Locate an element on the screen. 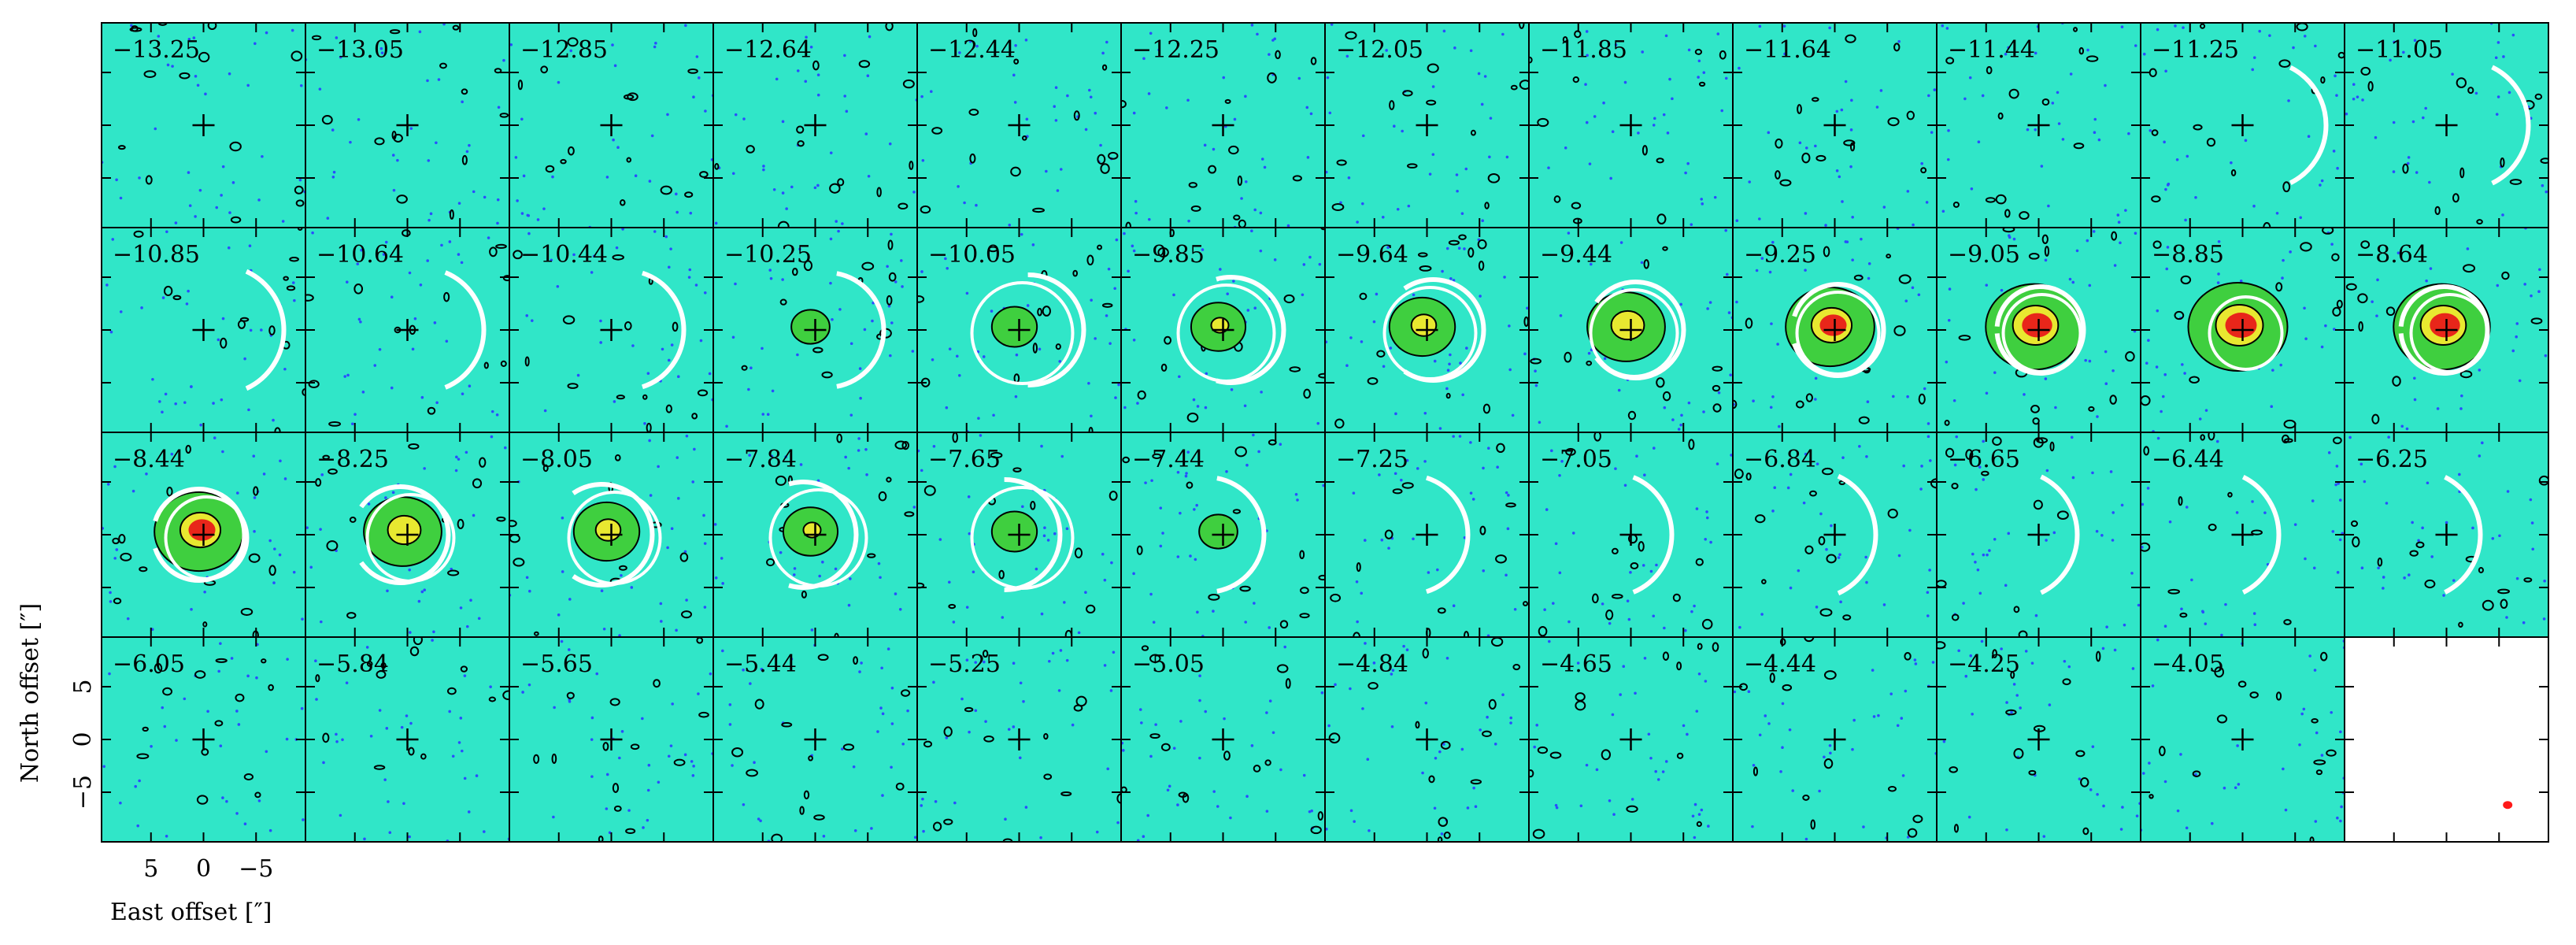 Image resolution: width=2576 pixels, height=945 pixels. panel: −12.05 is located at coordinates (1427, 125).